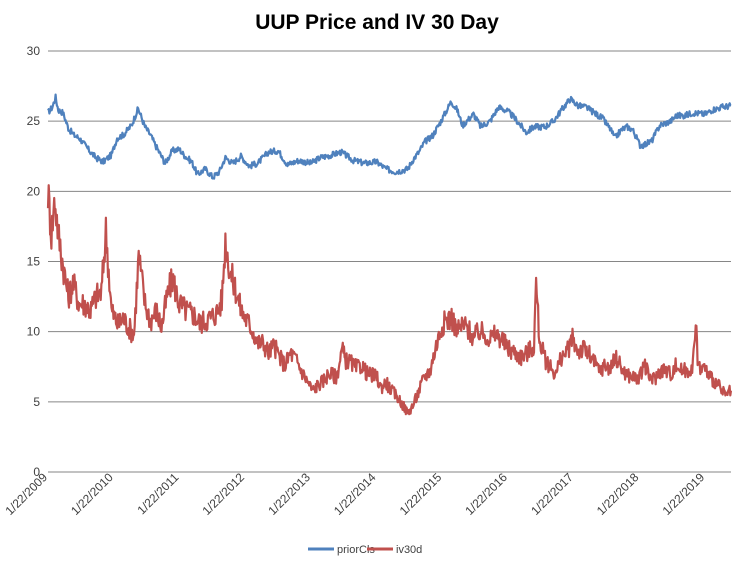 The height and width of the screenshot is (569, 755). I want to click on x-tick-label: 1/22/2010, so click(92, 494).